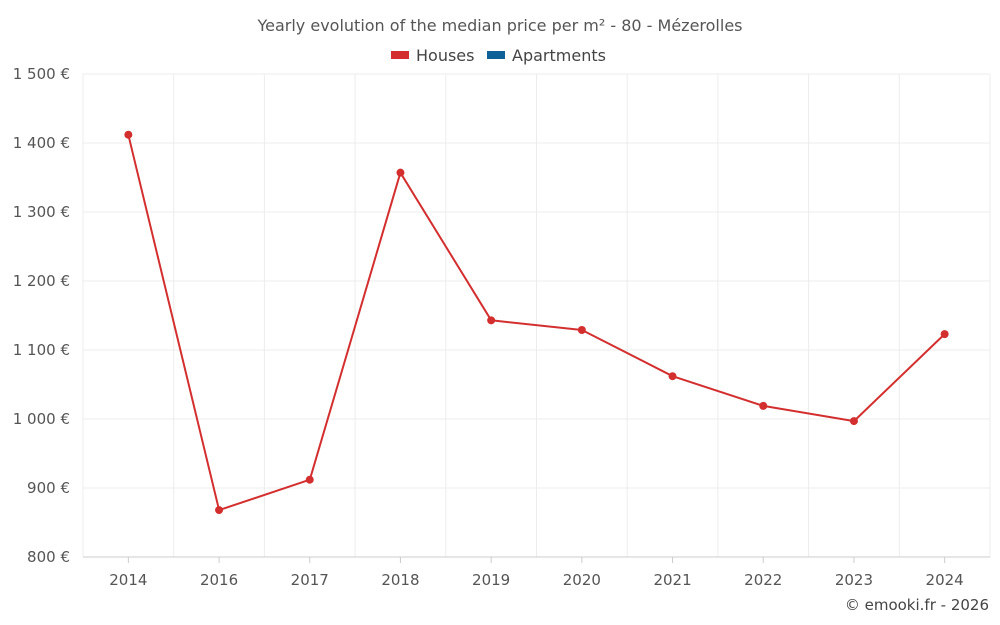 The height and width of the screenshot is (625, 1000). I want to click on y-tick-label: 1 400 €, so click(41, 143).